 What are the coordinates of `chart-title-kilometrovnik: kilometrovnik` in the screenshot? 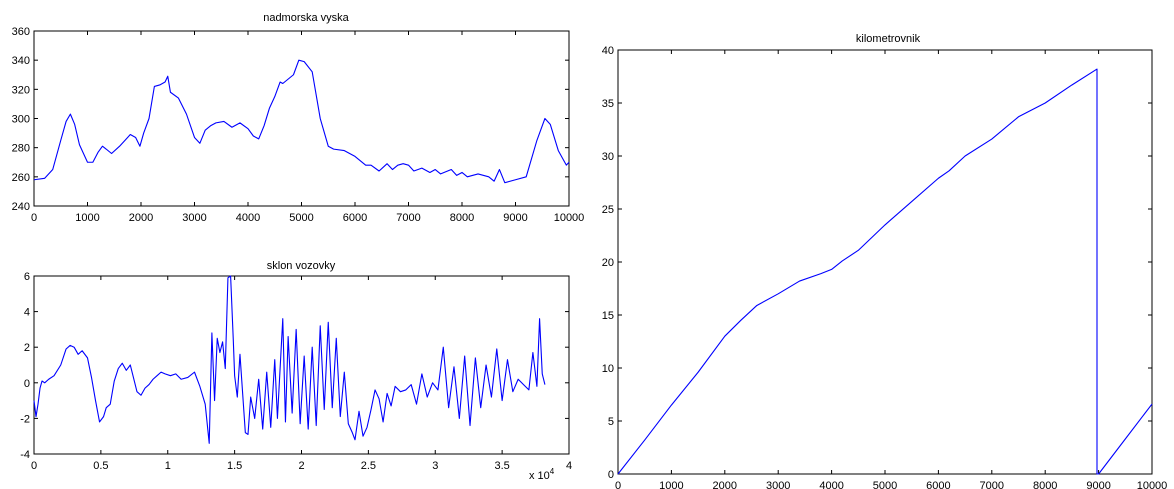 It's located at (888, 39).